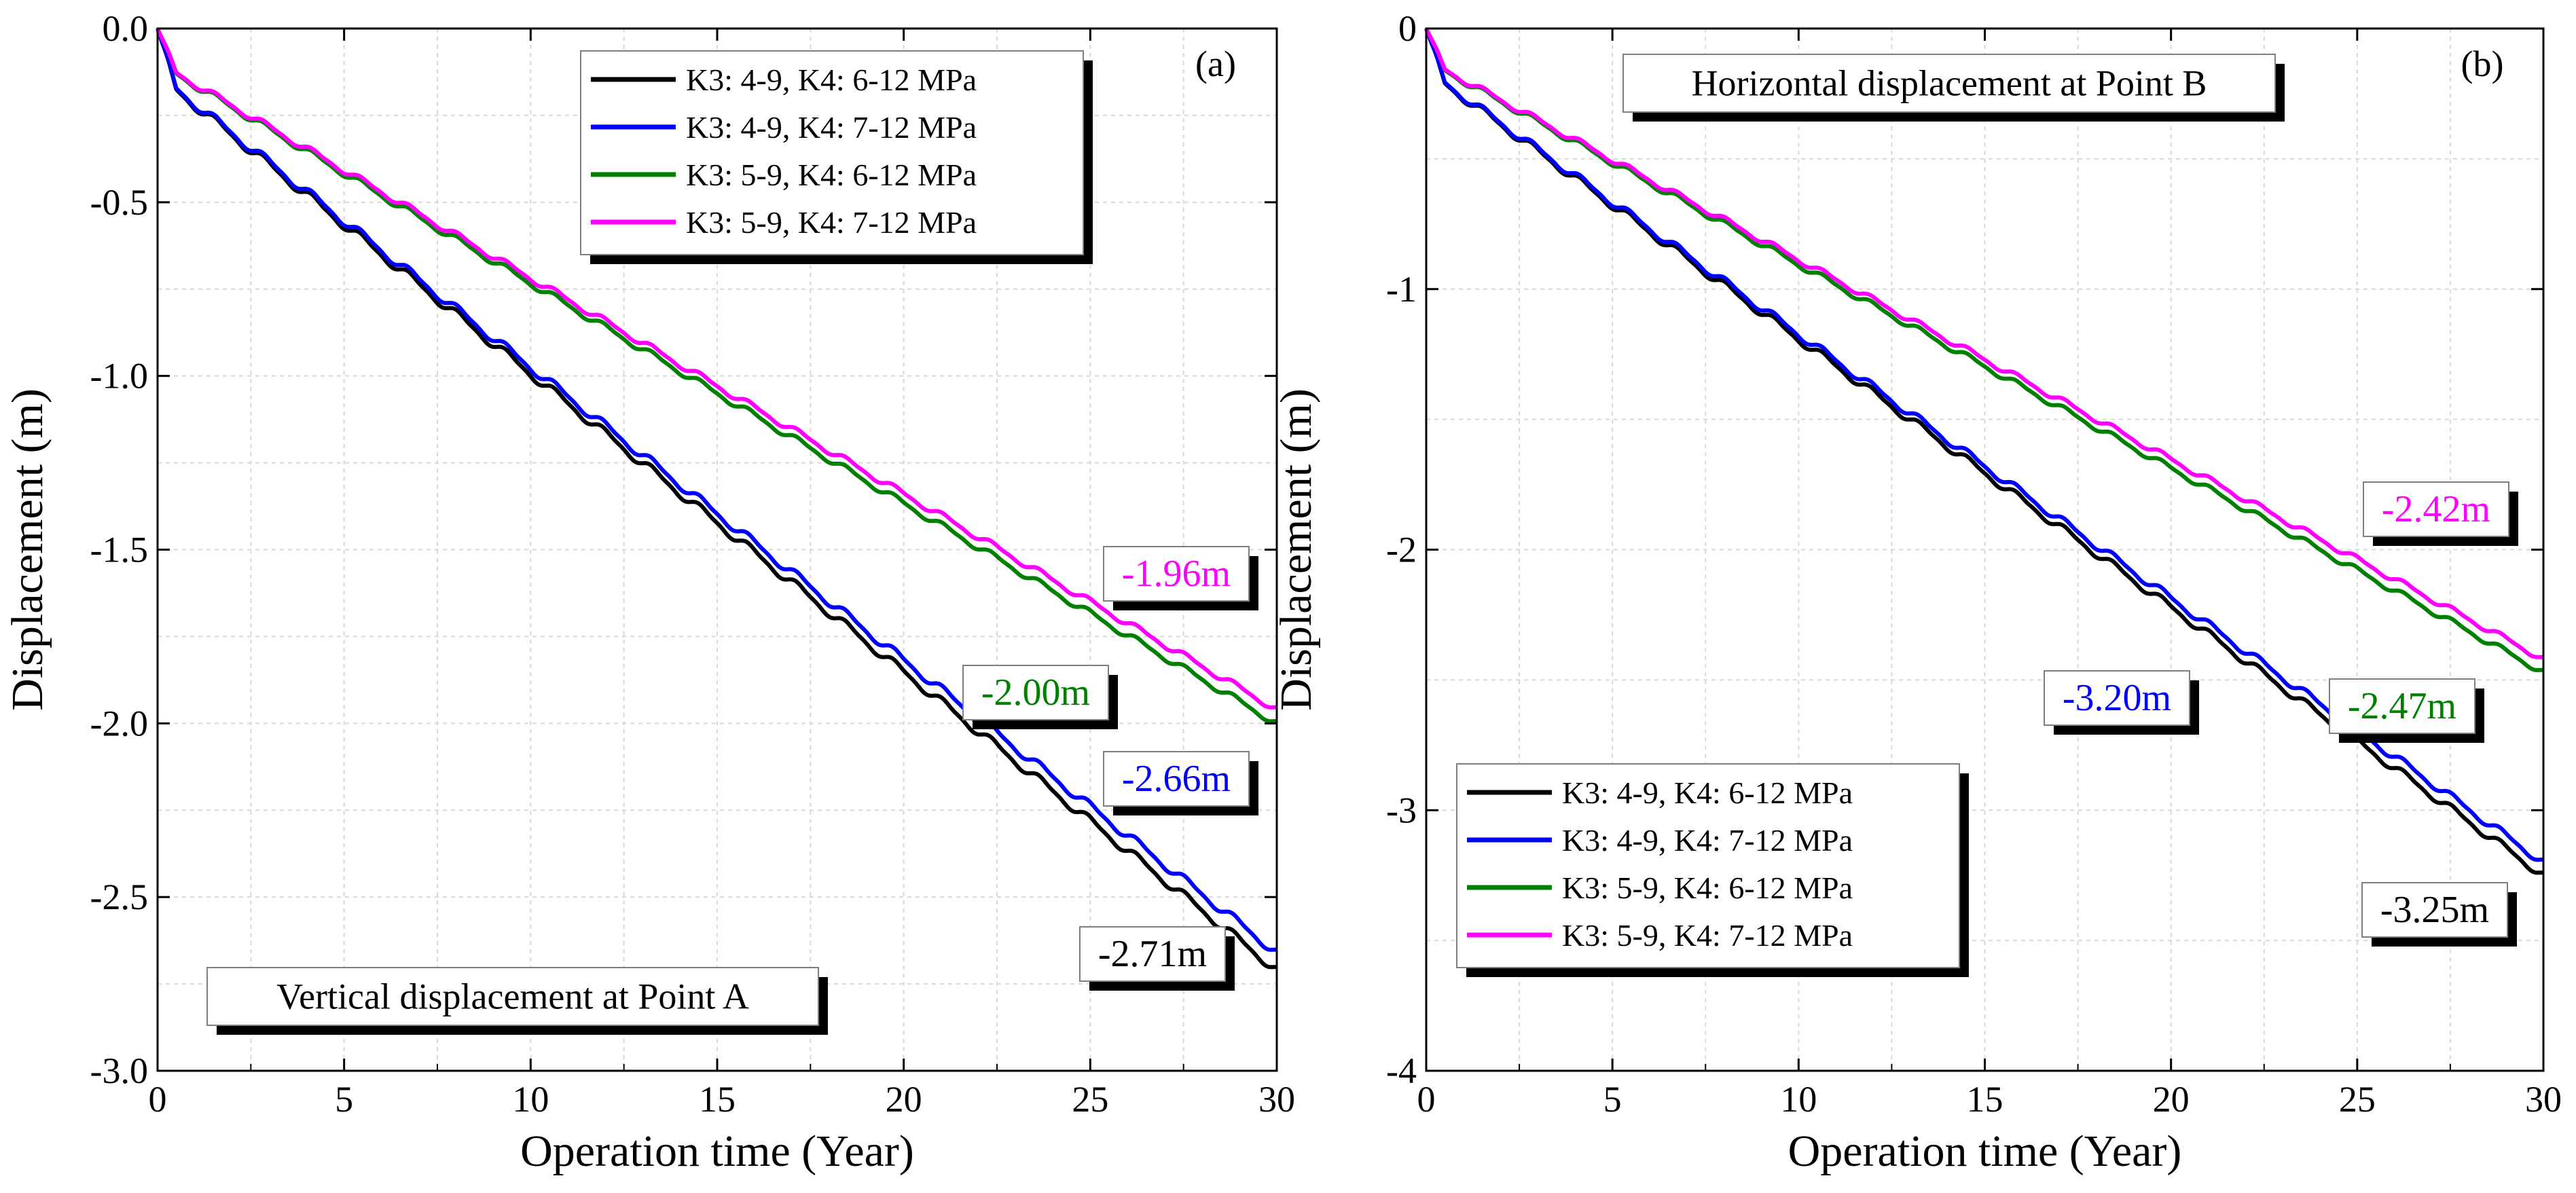  I want to click on value-callout: -2.00m, so click(1035, 693).